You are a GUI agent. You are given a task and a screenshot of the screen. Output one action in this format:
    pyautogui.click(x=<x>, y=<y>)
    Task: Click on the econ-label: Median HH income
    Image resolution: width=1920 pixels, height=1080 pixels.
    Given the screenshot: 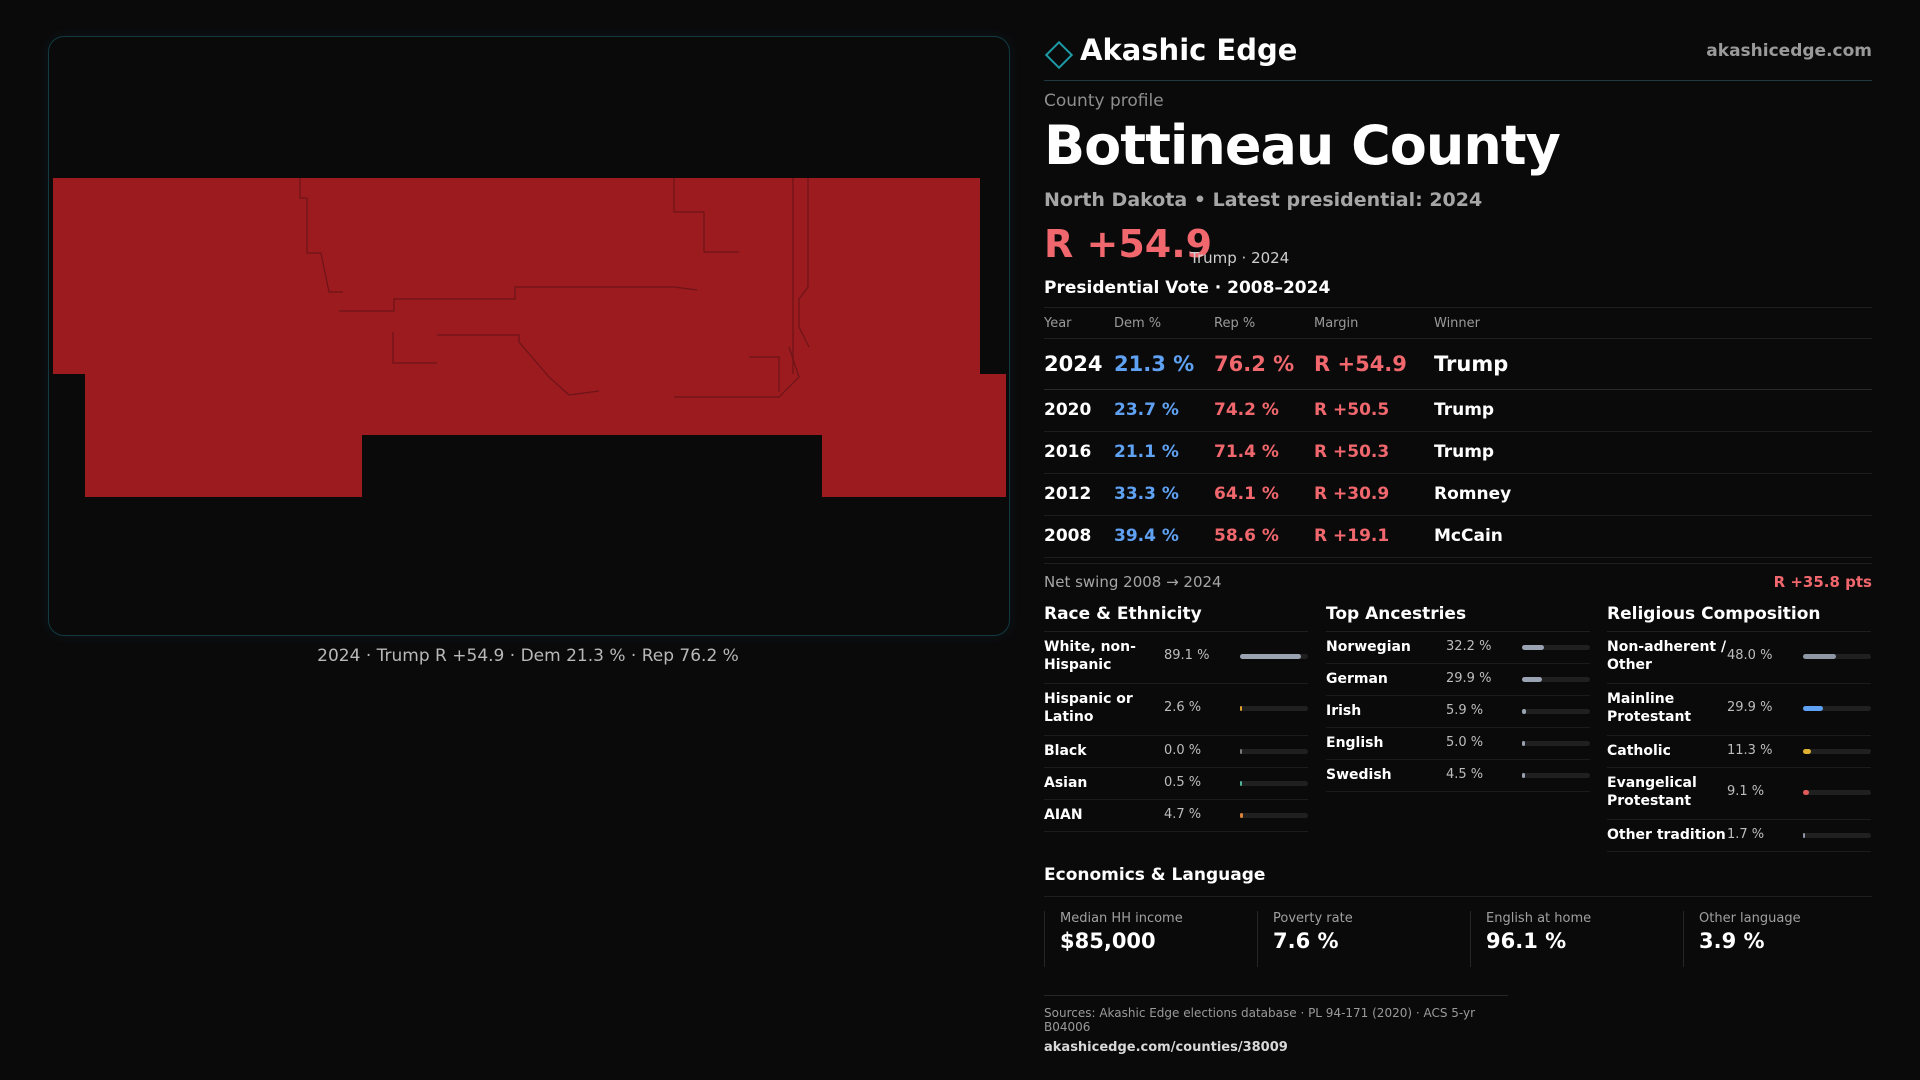 What is the action you would take?
    pyautogui.click(x=1121, y=918)
    